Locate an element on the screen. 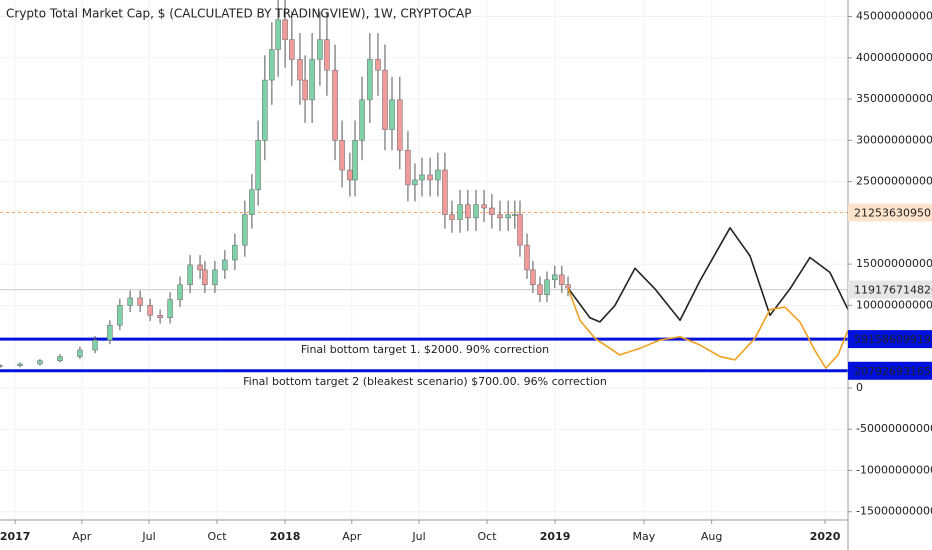  price-label: 59158609919 is located at coordinates (892, 339).